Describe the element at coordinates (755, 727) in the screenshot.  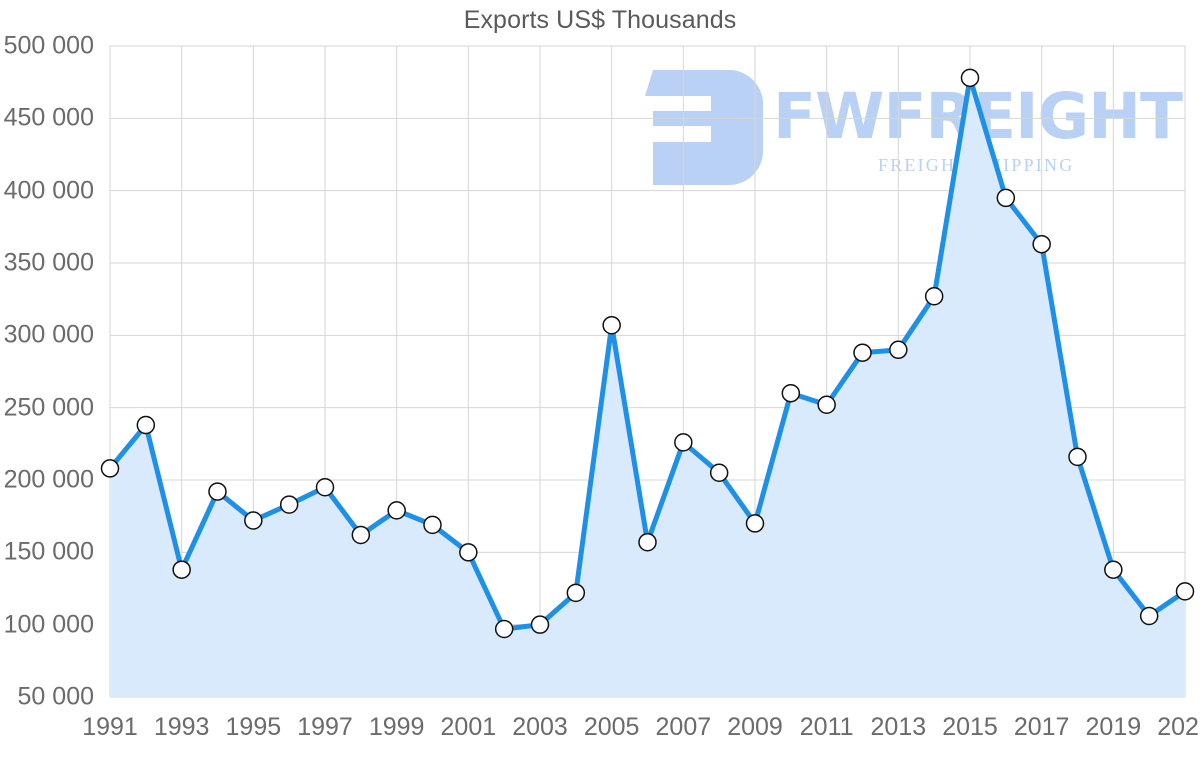
I see `x-axis-tick-label: 2009` at that location.